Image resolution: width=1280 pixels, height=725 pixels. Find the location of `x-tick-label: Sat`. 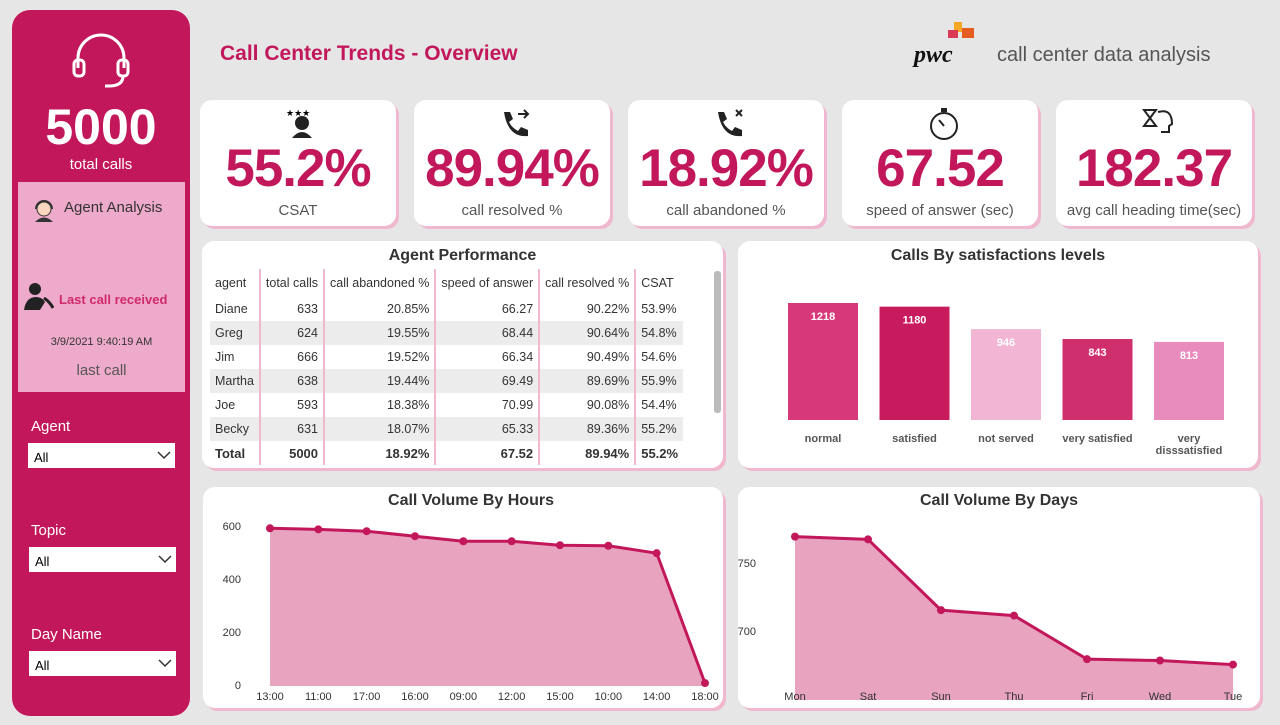

x-tick-label: Sat is located at coordinates (868, 697).